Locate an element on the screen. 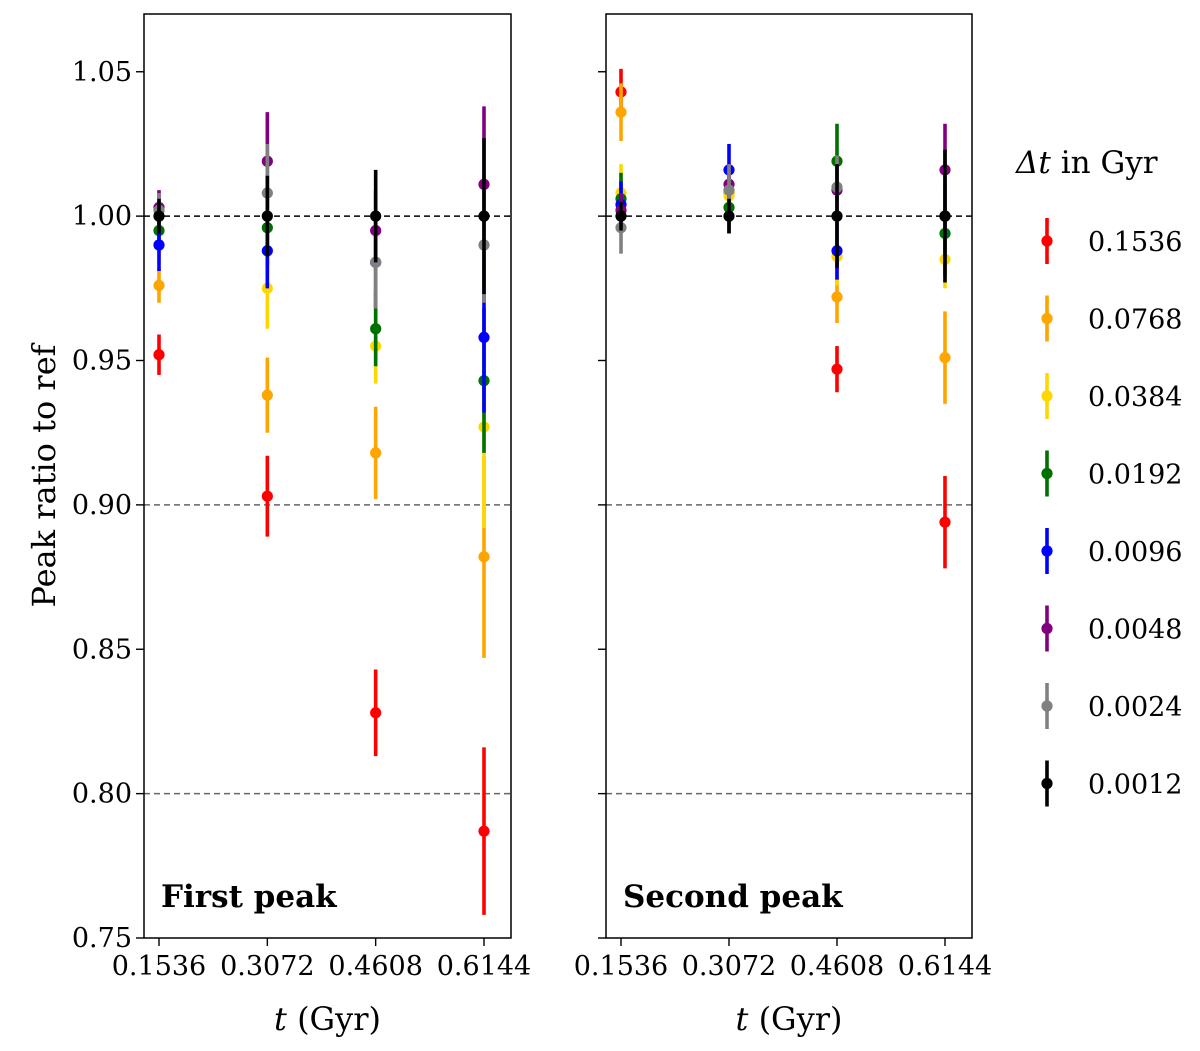  legend-label: 0.0096 is located at coordinates (1135, 552).